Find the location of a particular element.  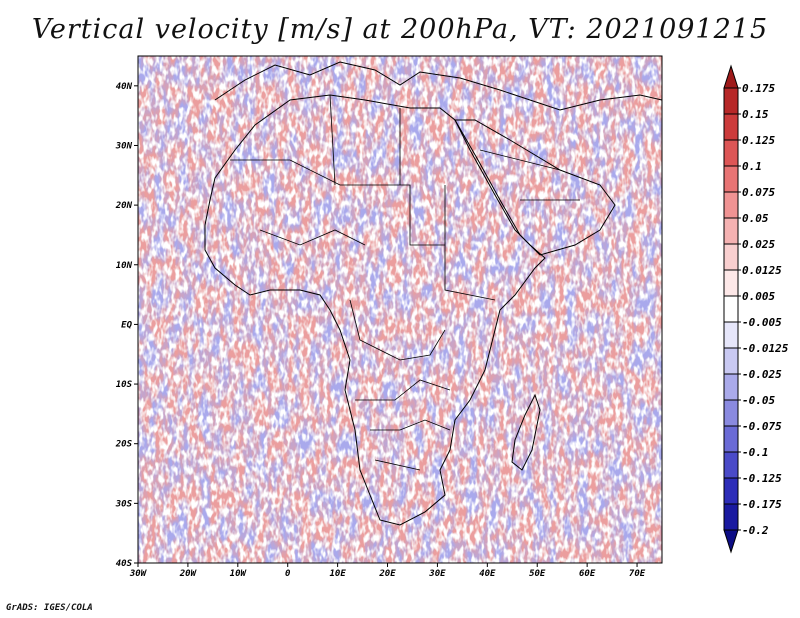

madagascar-coastline is located at coordinates (526, 432).